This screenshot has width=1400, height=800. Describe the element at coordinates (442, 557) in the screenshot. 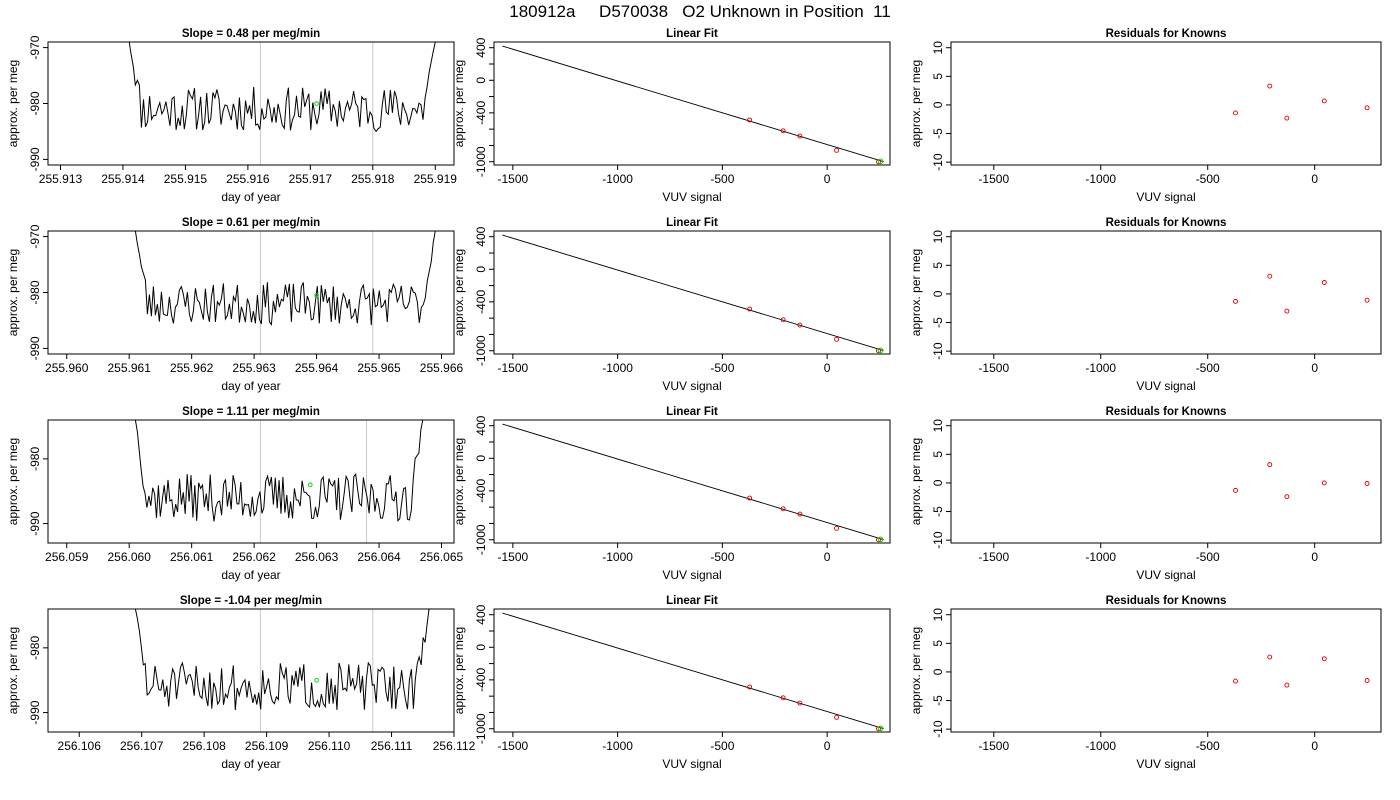

I see `x-tick-label: 256.065` at that location.